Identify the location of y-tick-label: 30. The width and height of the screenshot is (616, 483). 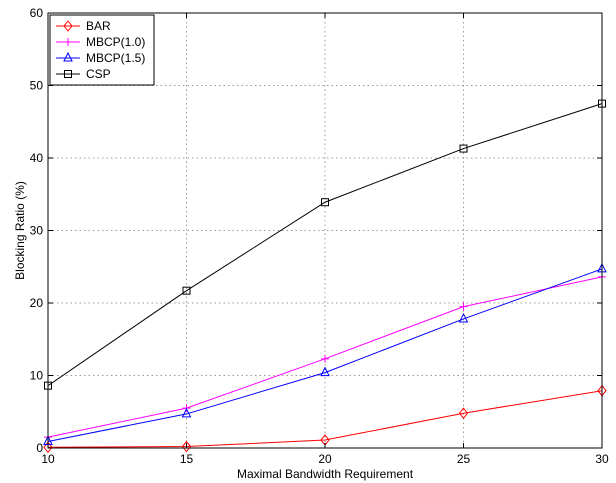
(37, 231).